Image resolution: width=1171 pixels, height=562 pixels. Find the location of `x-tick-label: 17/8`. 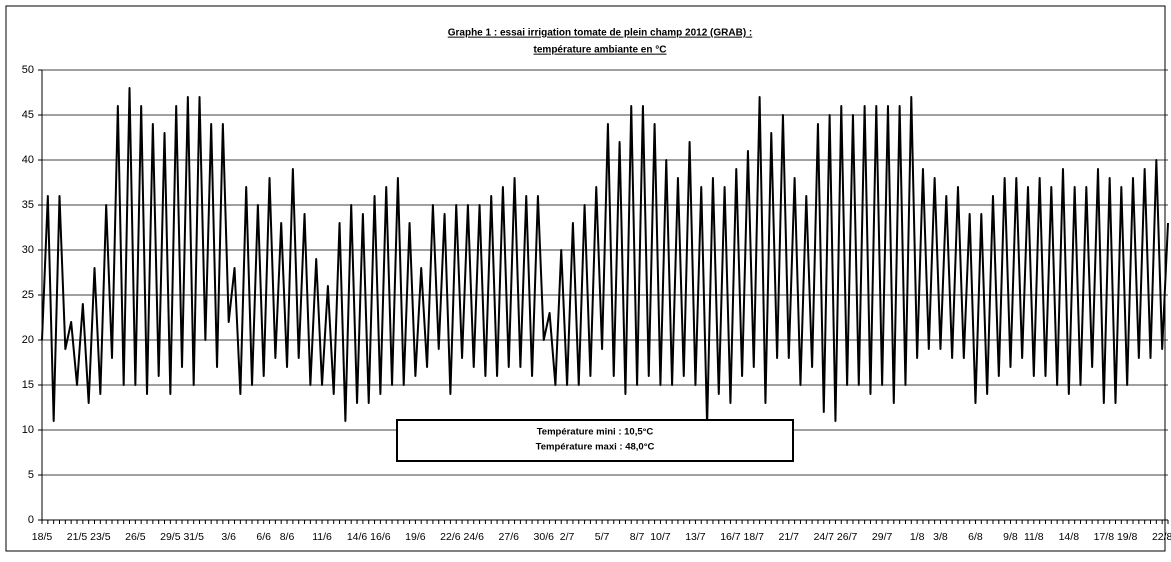

x-tick-label: 17/8 is located at coordinates (1104, 537).